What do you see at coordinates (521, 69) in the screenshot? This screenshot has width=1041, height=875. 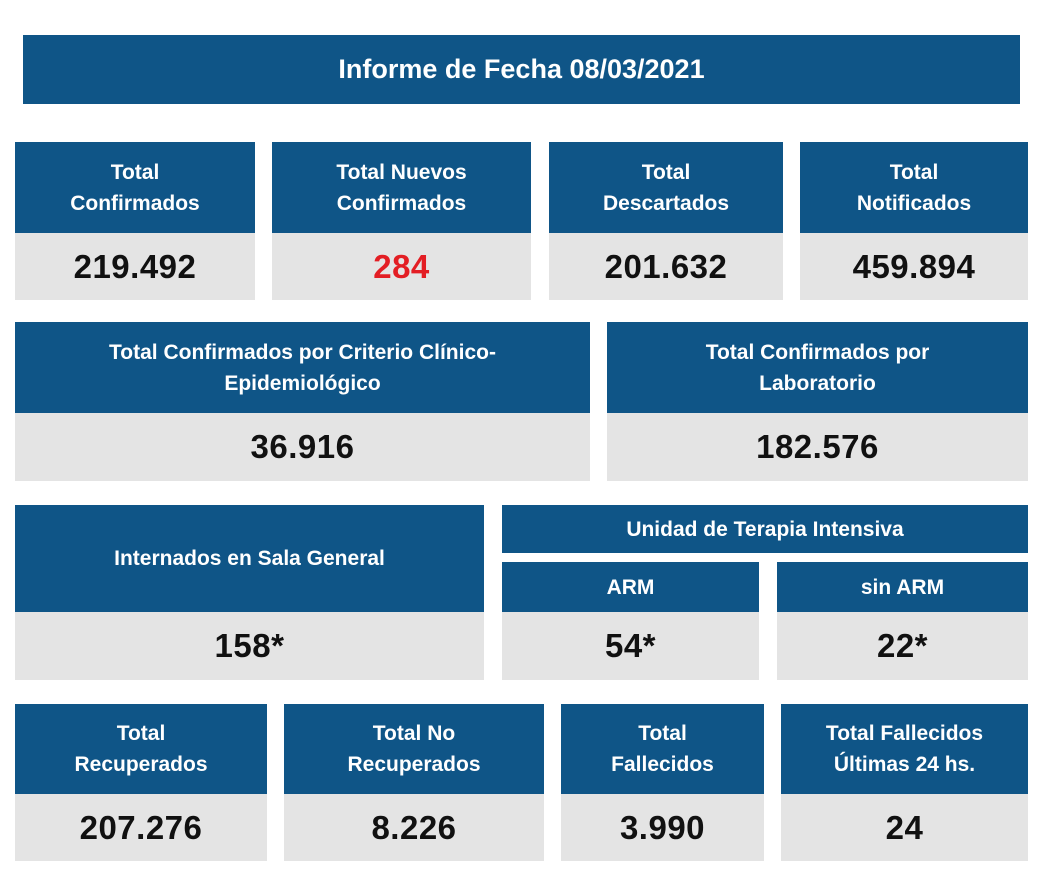 I see `report-title: Informe de Fecha 08/03/2021` at bounding box center [521, 69].